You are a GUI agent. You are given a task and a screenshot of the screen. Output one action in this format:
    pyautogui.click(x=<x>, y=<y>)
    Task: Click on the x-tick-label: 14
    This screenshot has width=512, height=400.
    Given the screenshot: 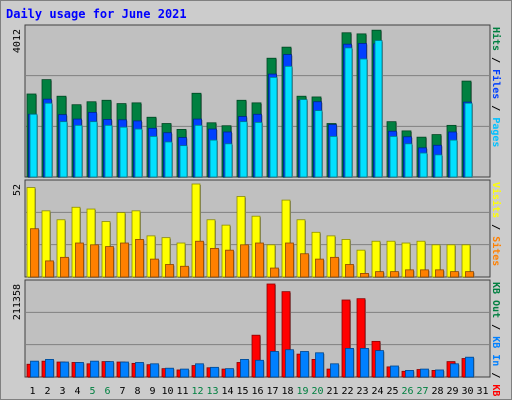 What is the action you would take?
    pyautogui.click(x=227, y=391)
    